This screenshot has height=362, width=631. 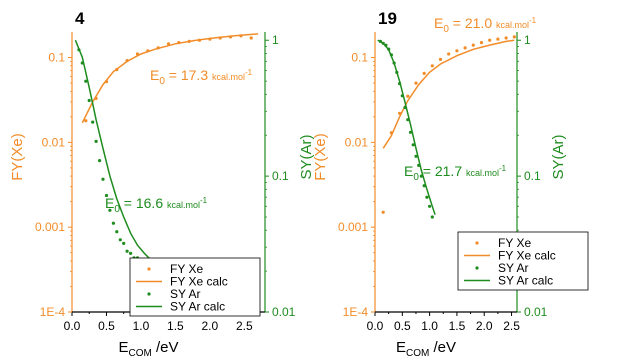 I want to click on annotation-sy-e0: E0 = 16.6 kcal.mol-1, so click(x=156, y=205).